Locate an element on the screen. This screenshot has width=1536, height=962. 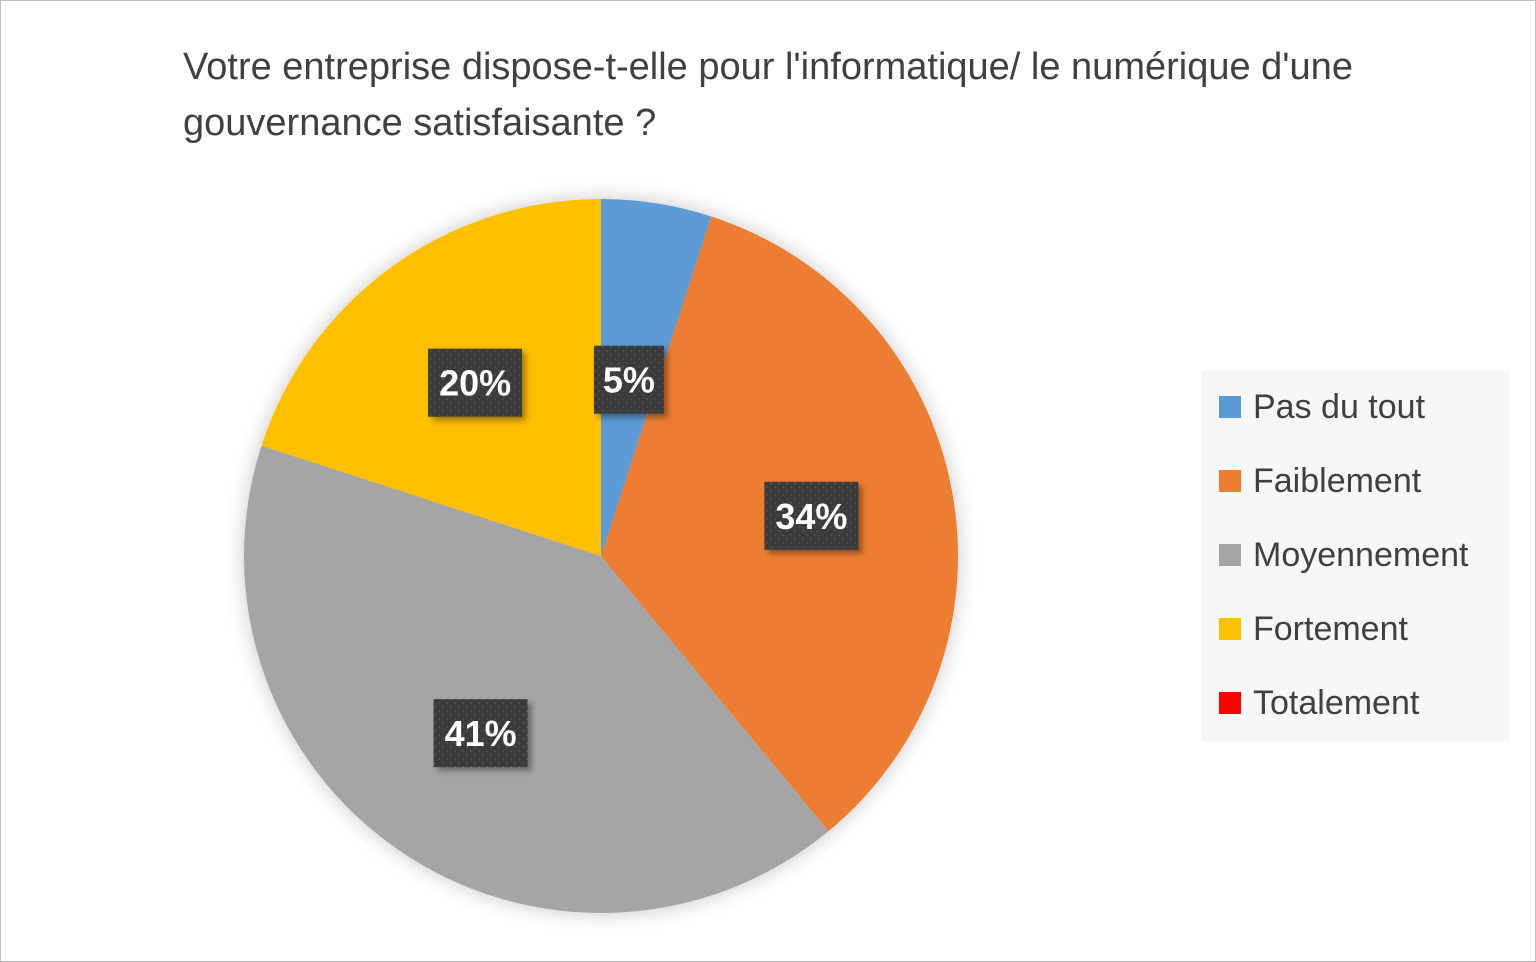
data-label-fortement: 20% is located at coordinates (475, 382).